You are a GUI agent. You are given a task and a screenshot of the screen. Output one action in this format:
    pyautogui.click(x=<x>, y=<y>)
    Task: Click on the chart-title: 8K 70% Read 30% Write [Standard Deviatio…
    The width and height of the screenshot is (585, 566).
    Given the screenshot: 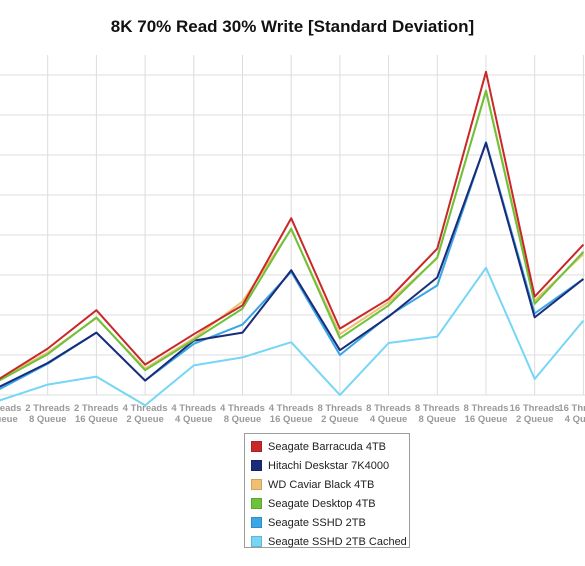 What is the action you would take?
    pyautogui.click(x=292, y=26)
    